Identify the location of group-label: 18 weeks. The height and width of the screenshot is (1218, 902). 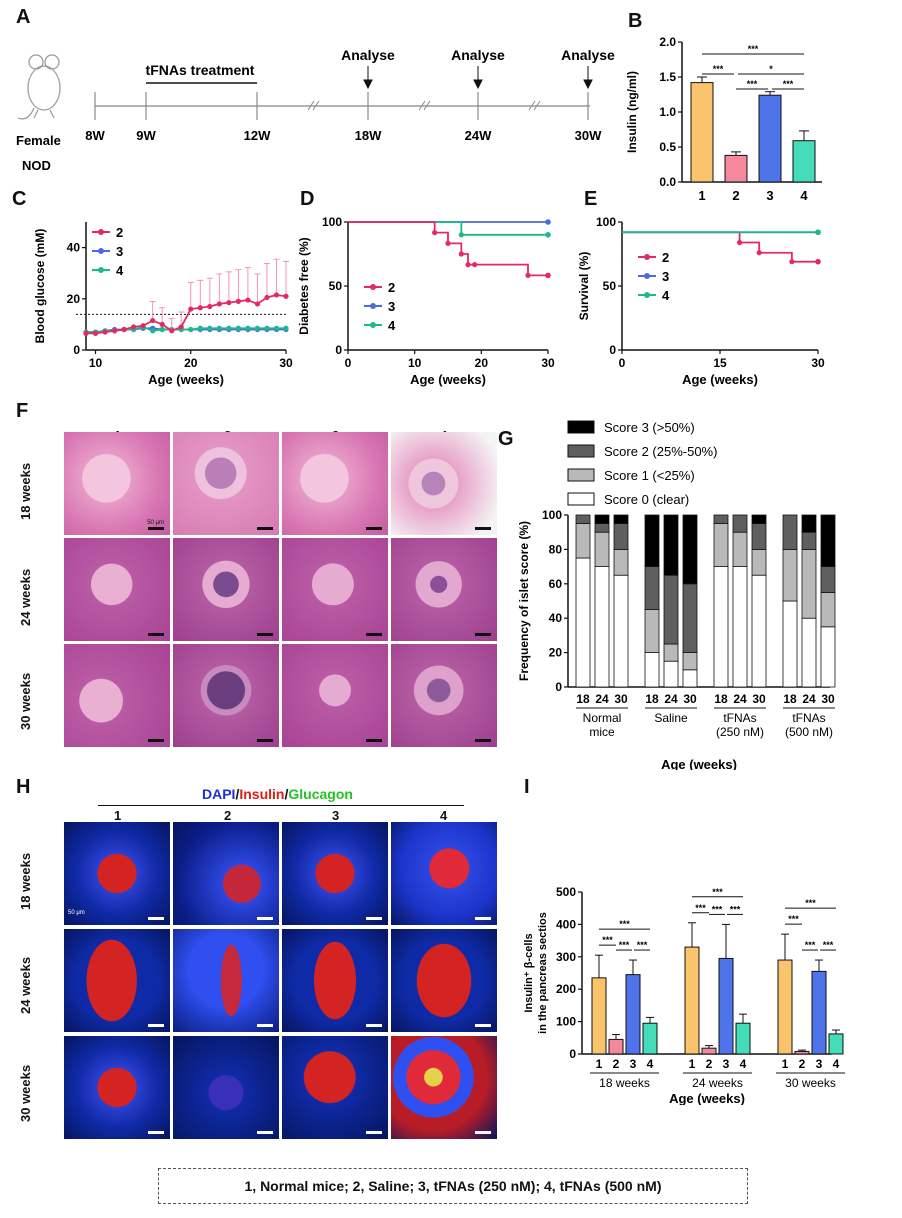
(624, 1083).